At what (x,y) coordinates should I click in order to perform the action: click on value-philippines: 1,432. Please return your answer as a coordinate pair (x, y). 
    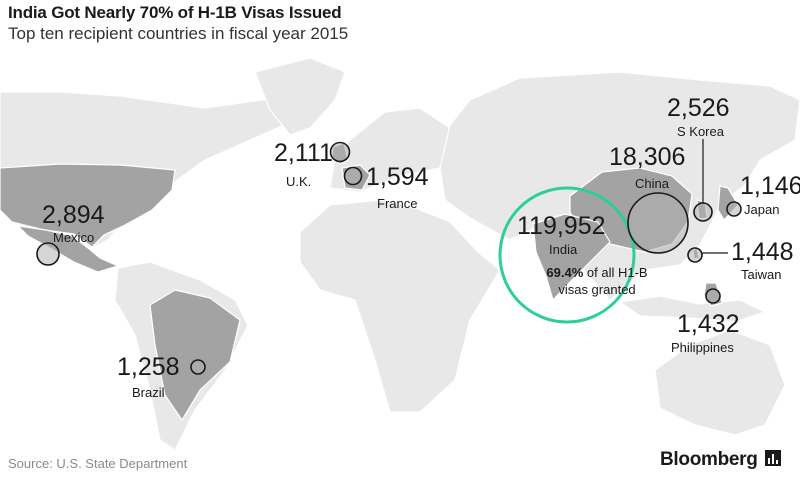
    Looking at the image, I should click on (708, 324).